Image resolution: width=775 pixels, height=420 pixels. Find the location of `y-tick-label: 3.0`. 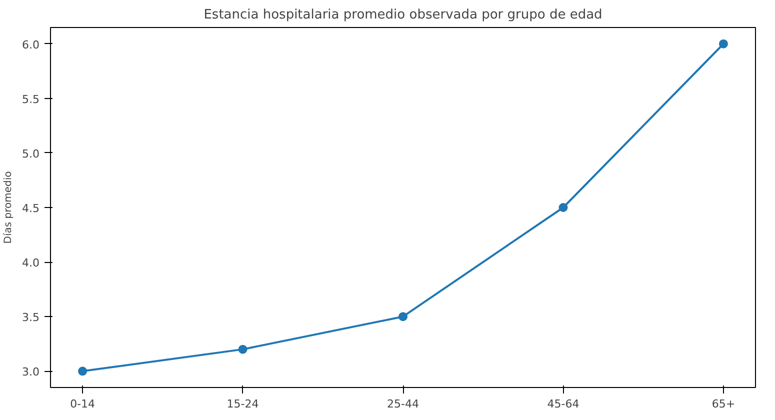

y-tick-label: 3.0 is located at coordinates (31, 372).